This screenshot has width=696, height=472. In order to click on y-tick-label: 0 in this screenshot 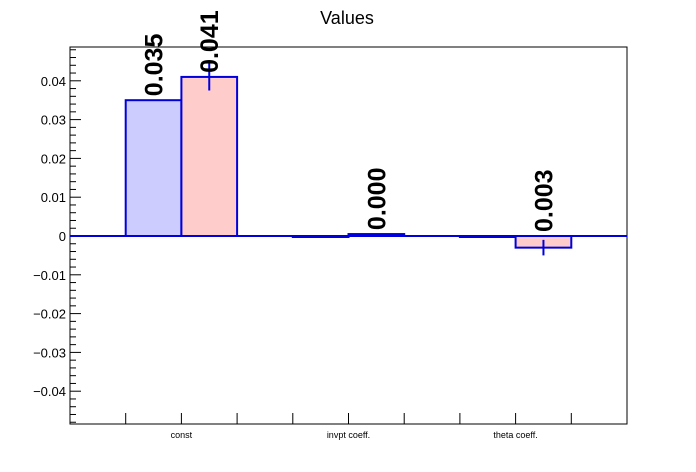, I will do `click(62, 236)`.